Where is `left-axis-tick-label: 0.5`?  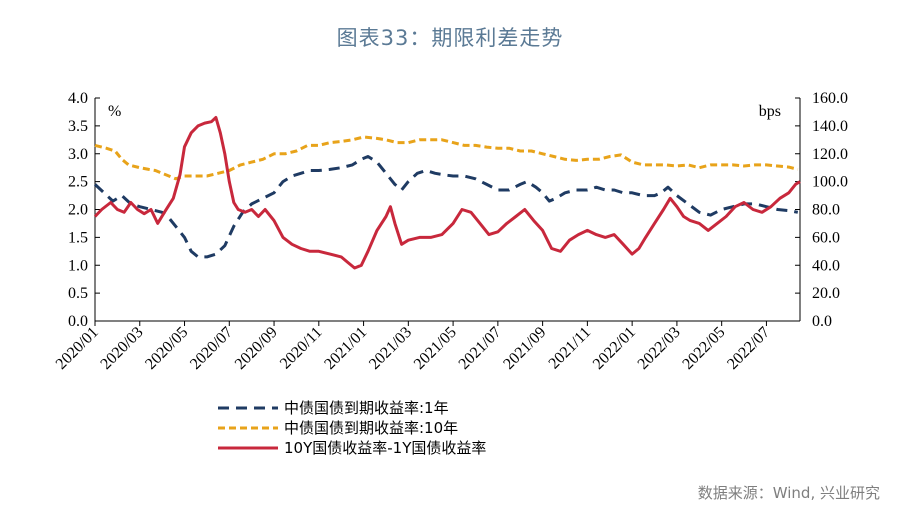
left-axis-tick-label: 0.5 is located at coordinates (78, 293).